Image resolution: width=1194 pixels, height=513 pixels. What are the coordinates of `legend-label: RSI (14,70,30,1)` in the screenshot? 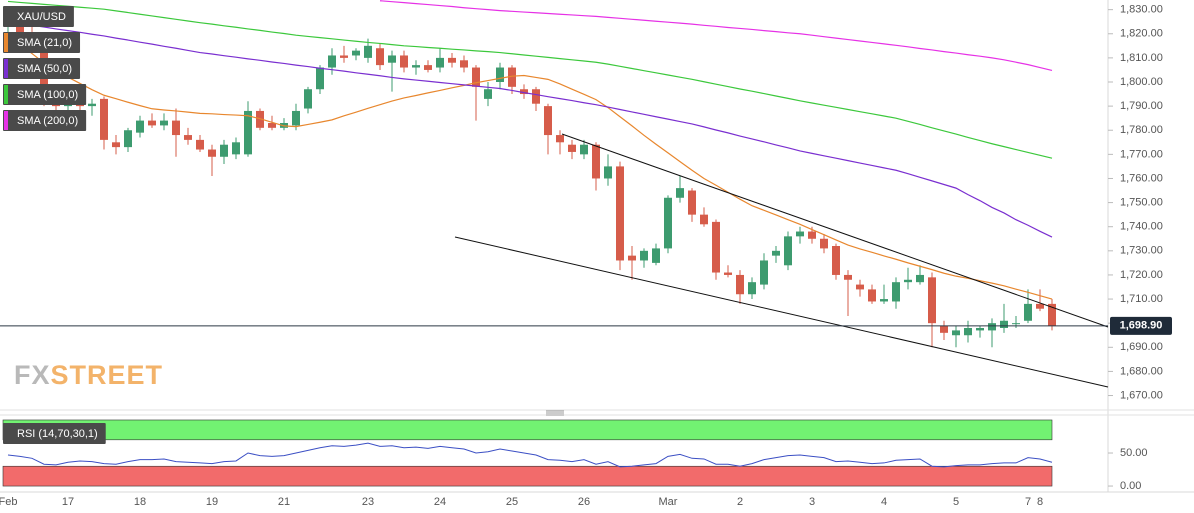 It's located at (57, 434).